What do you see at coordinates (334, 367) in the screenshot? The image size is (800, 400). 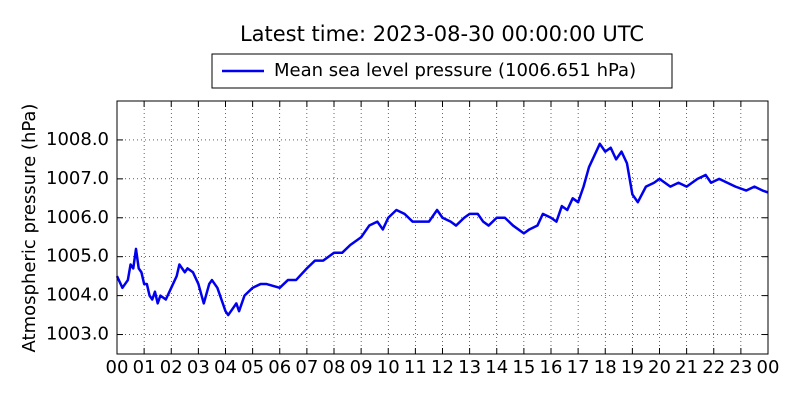 I see `x-tick-label: 08` at bounding box center [334, 367].